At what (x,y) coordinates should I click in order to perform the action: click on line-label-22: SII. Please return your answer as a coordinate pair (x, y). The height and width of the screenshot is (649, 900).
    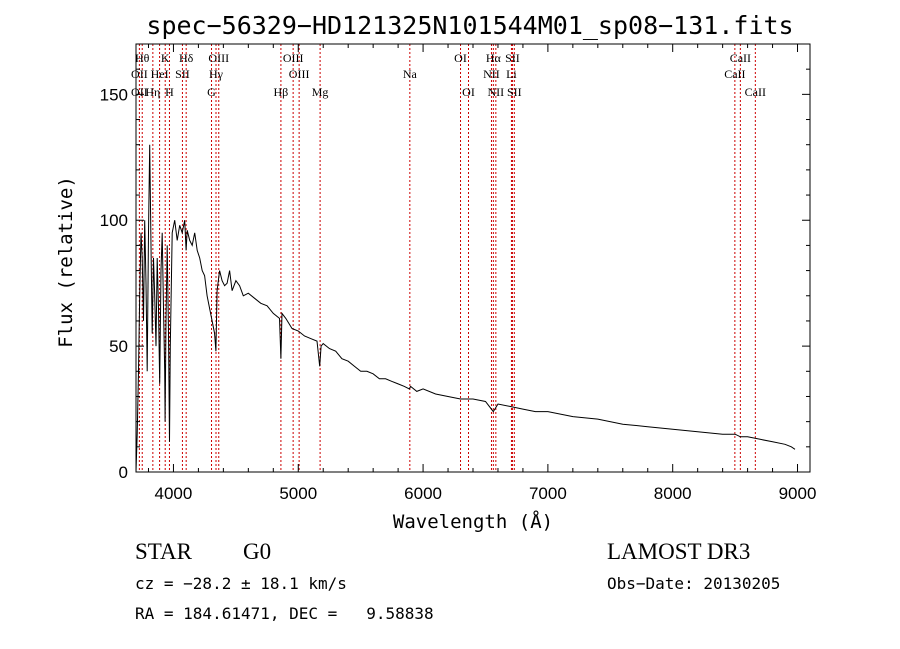
    Looking at the image, I should click on (512, 58).